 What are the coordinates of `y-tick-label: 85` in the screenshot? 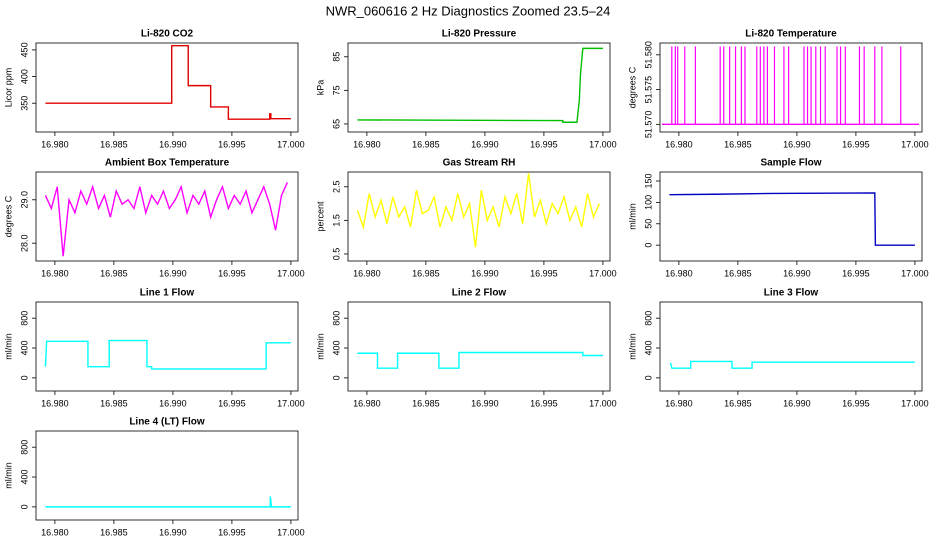 It's located at (336, 57).